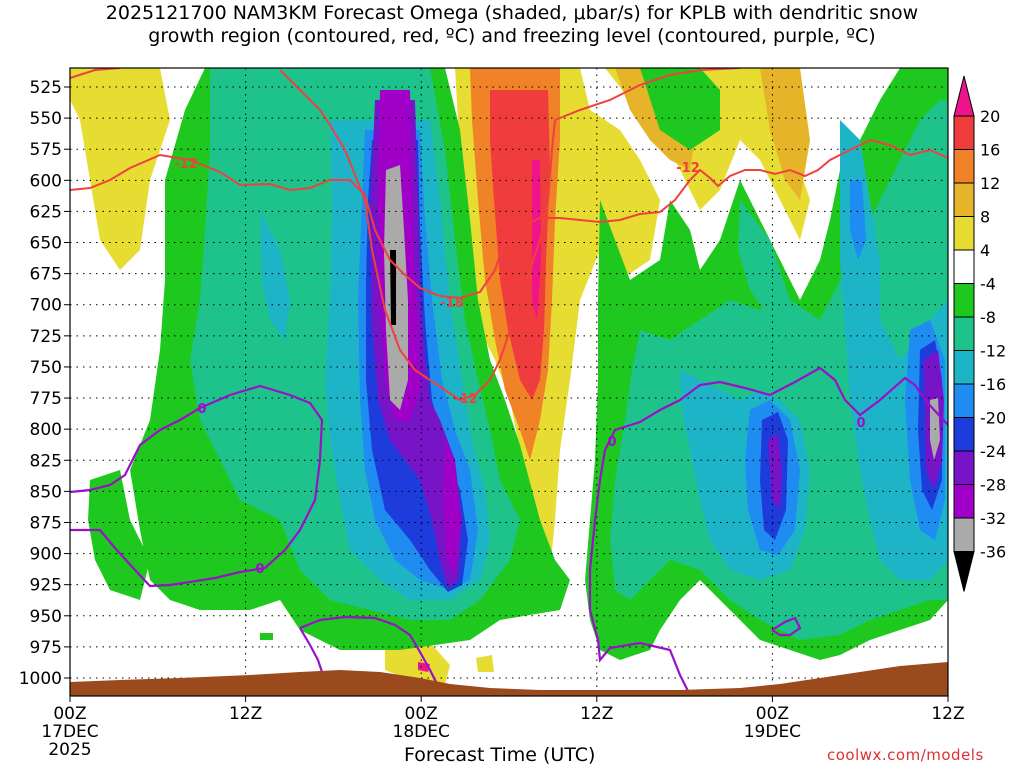 The height and width of the screenshot is (768, 1024). I want to click on colorbar-label-4: 4, so click(985, 250).